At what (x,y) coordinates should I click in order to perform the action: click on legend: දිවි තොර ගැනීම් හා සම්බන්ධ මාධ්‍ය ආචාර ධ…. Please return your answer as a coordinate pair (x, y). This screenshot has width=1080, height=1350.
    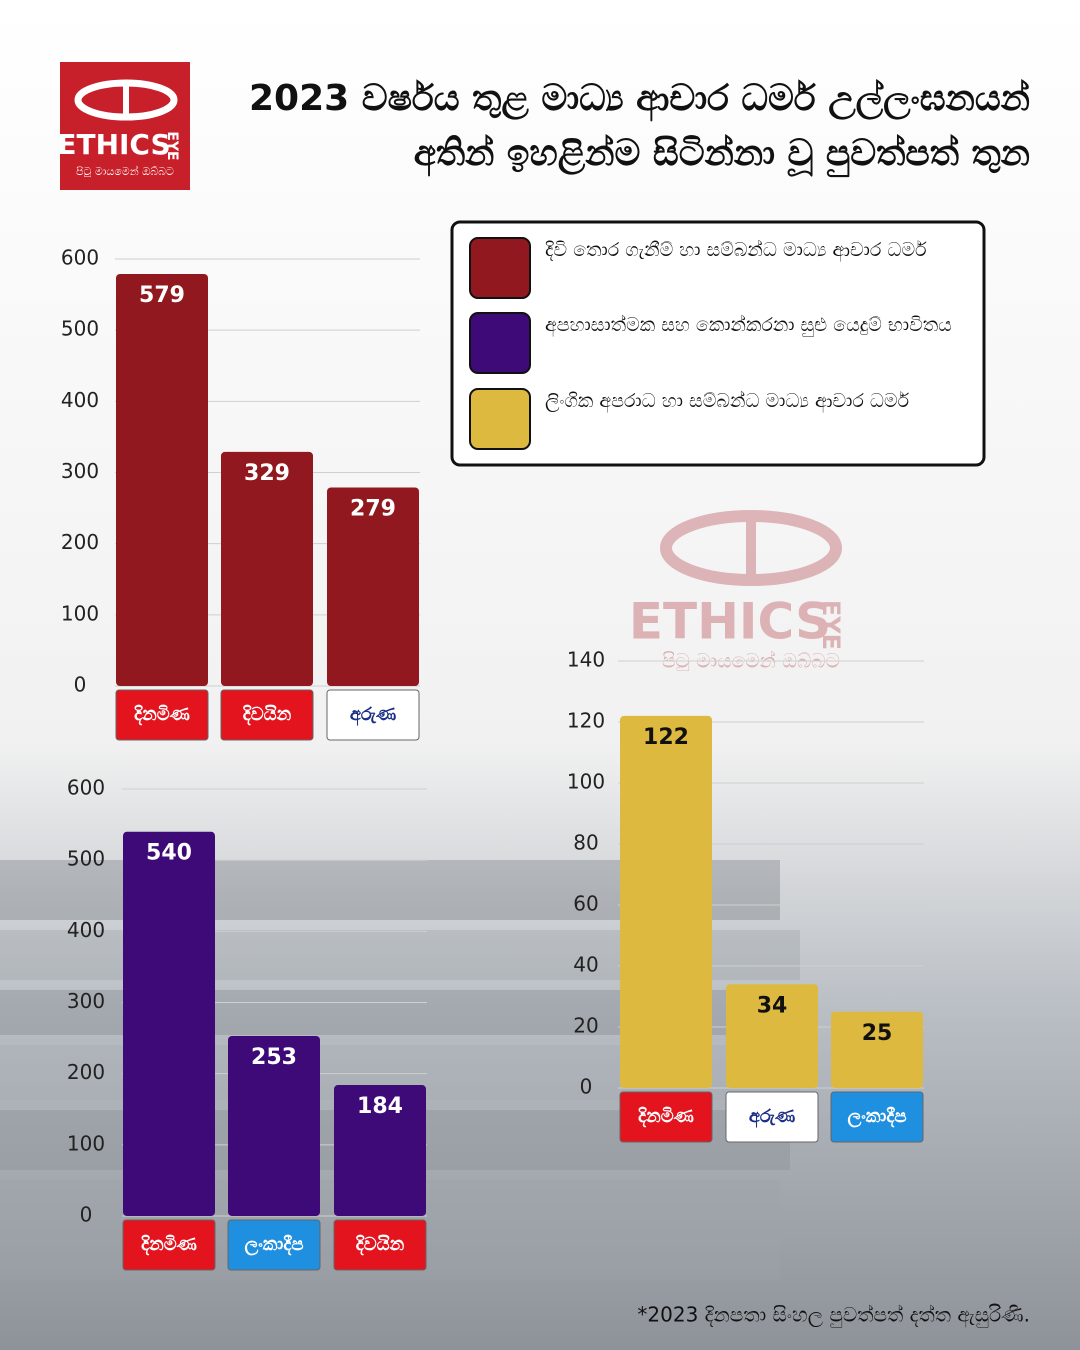
    Looking at the image, I should click on (710, 343).